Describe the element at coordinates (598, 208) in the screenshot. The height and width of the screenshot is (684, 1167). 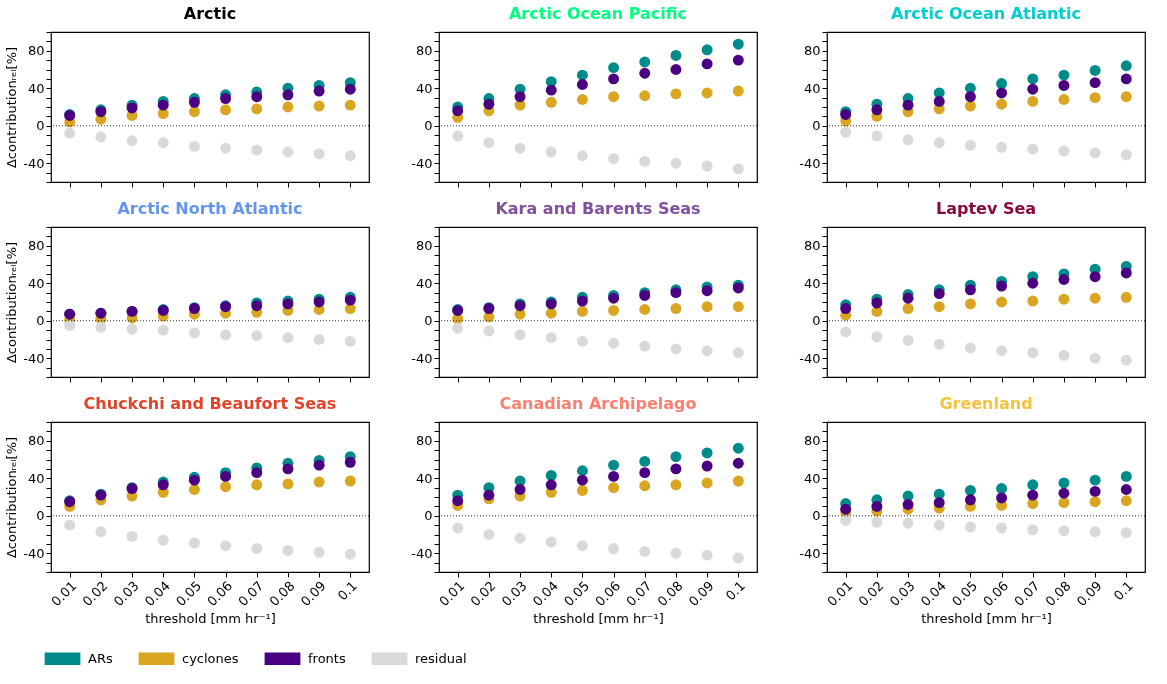
I see `chart-title: Kara and Barents Seas` at that location.